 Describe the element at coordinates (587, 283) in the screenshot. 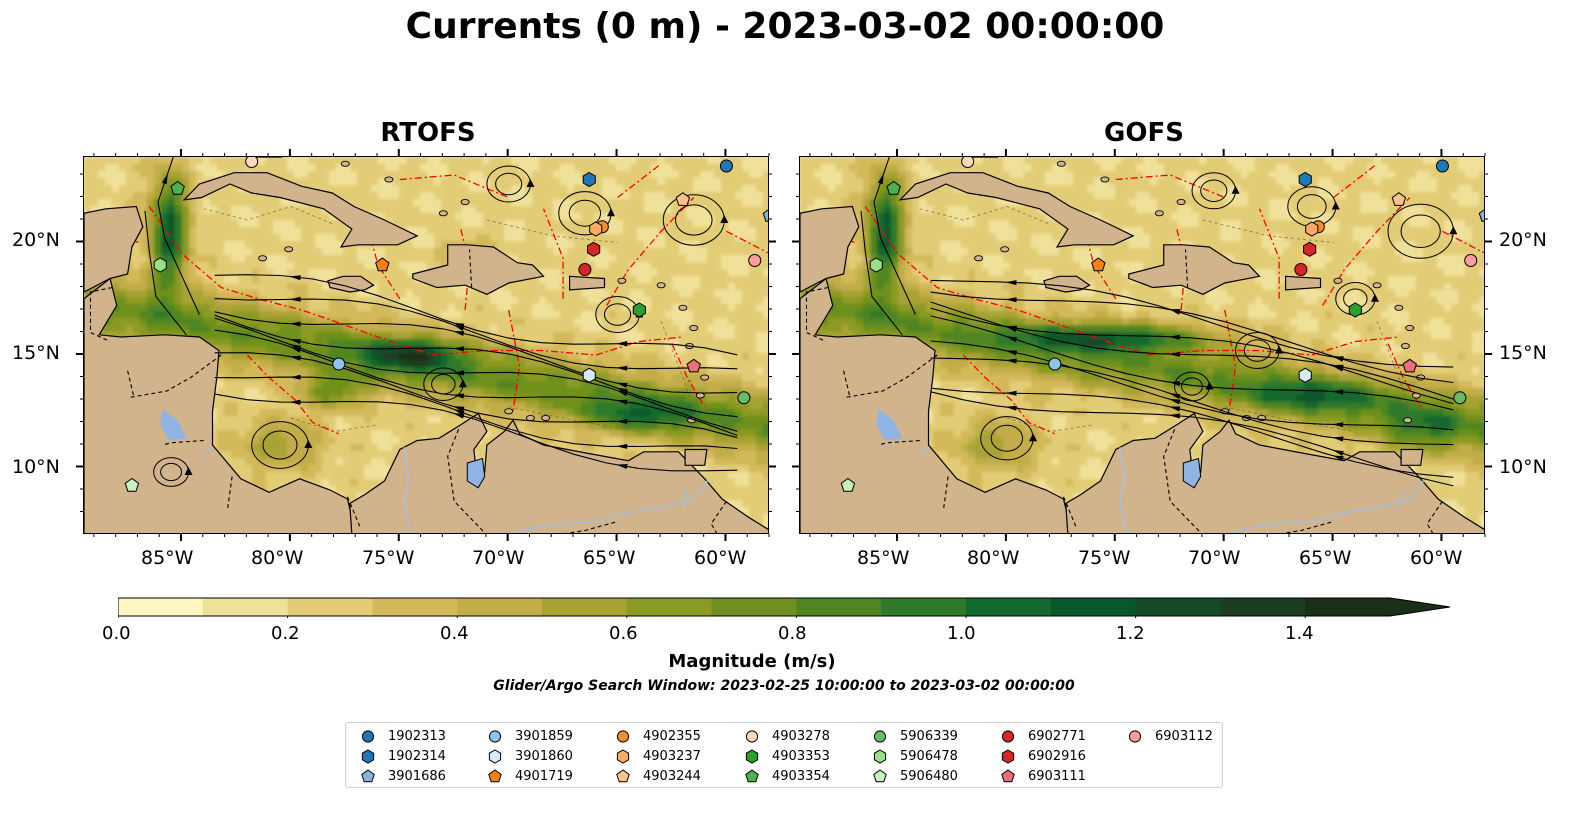

I see `land-puerto-rico` at that location.